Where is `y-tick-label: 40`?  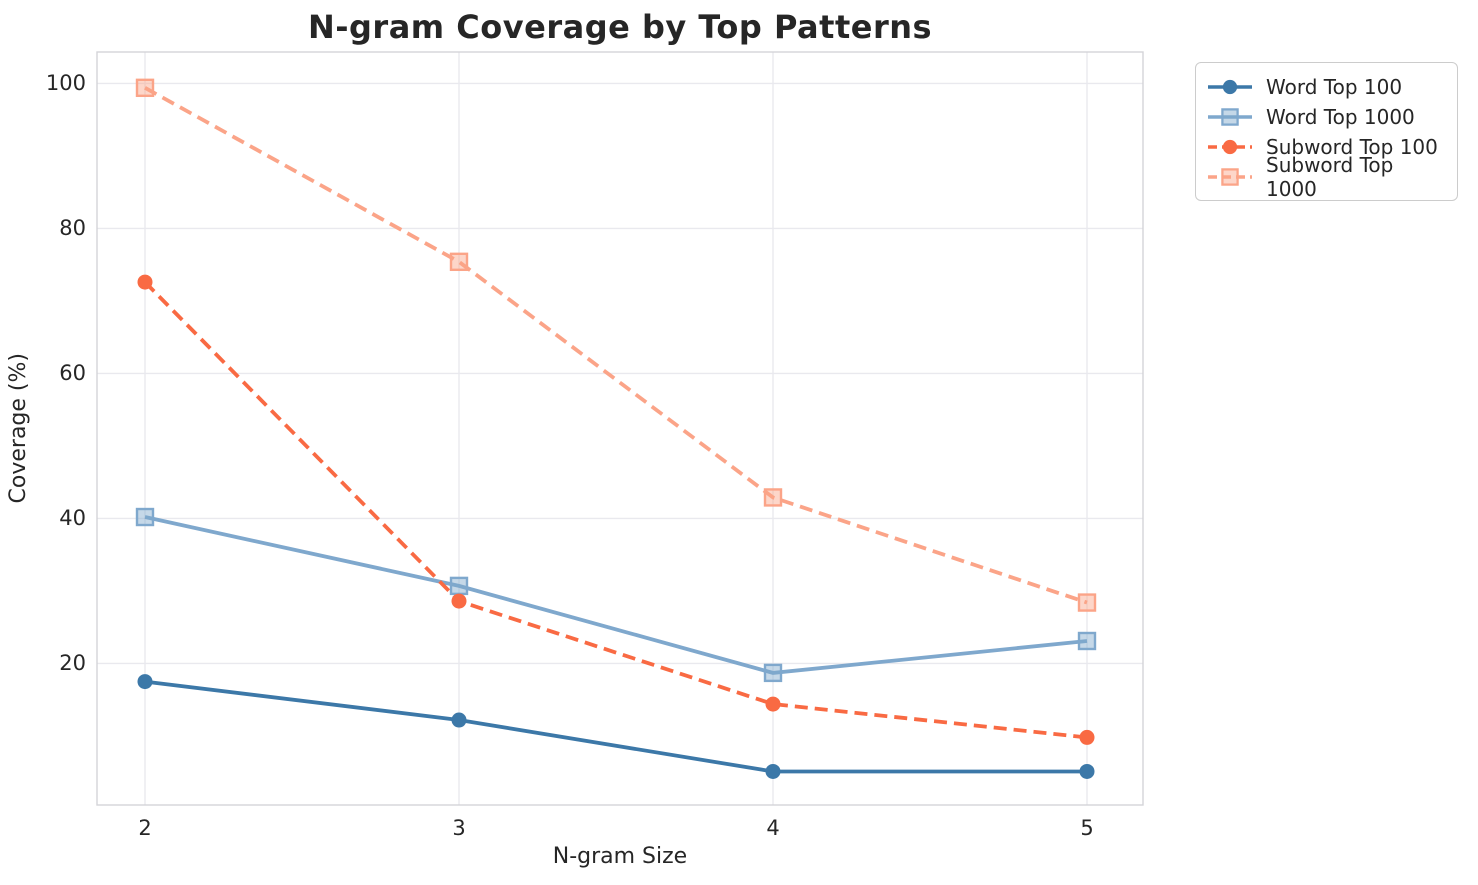 y-tick-label: 40 is located at coordinates (72, 518).